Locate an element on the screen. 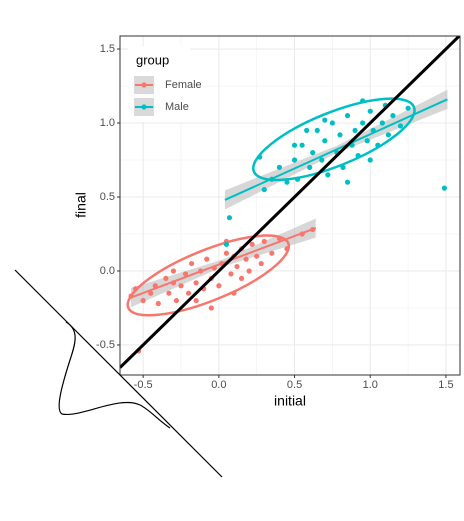  y-axis-label: final is located at coordinates (81, 205).